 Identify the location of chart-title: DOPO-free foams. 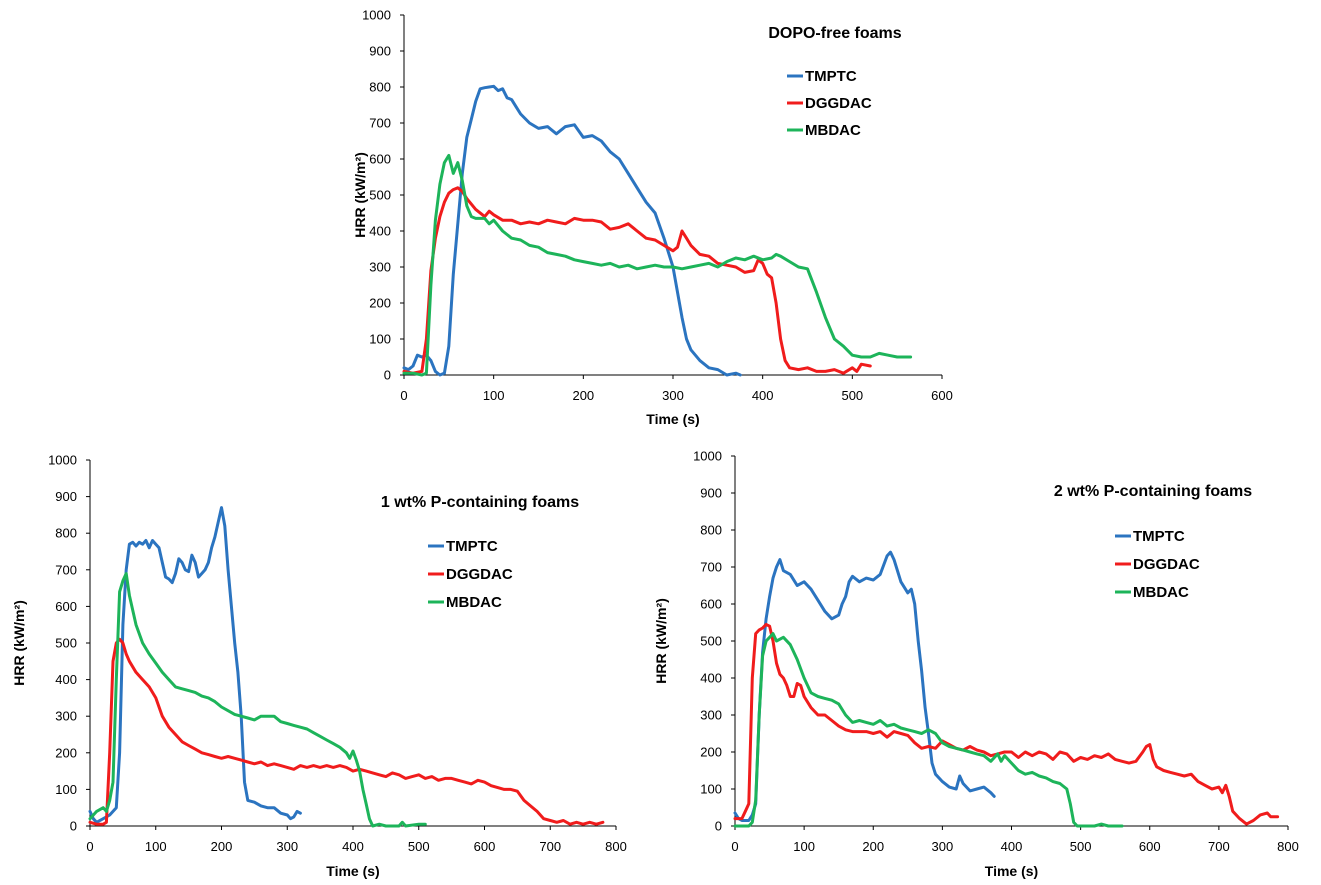
(834, 33).